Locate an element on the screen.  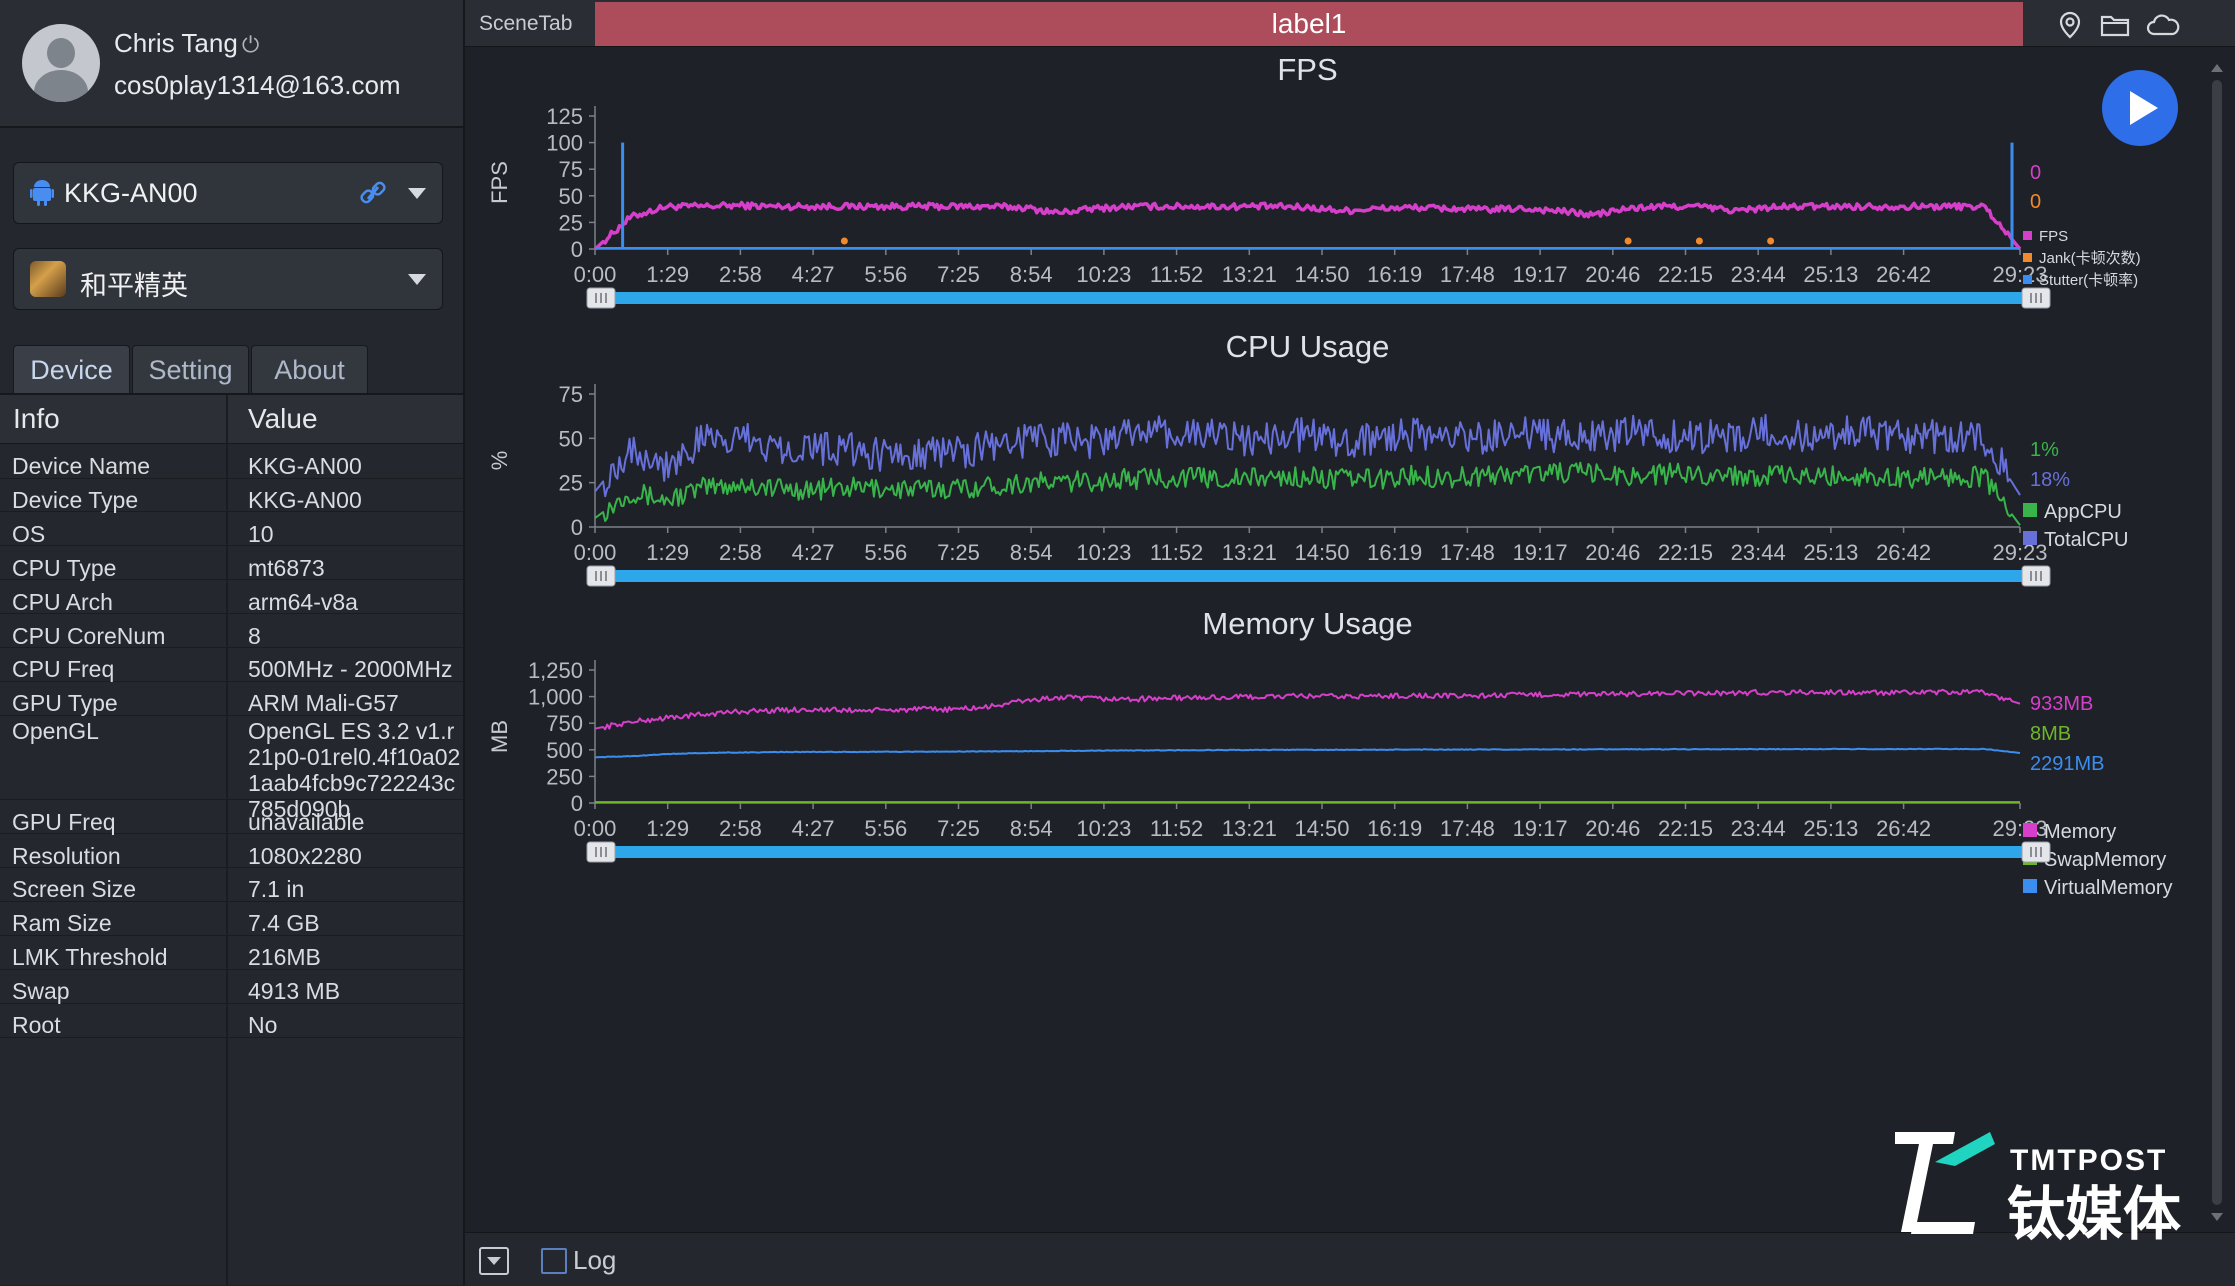
series-current-value: 8MB is located at coordinates (2050, 734).